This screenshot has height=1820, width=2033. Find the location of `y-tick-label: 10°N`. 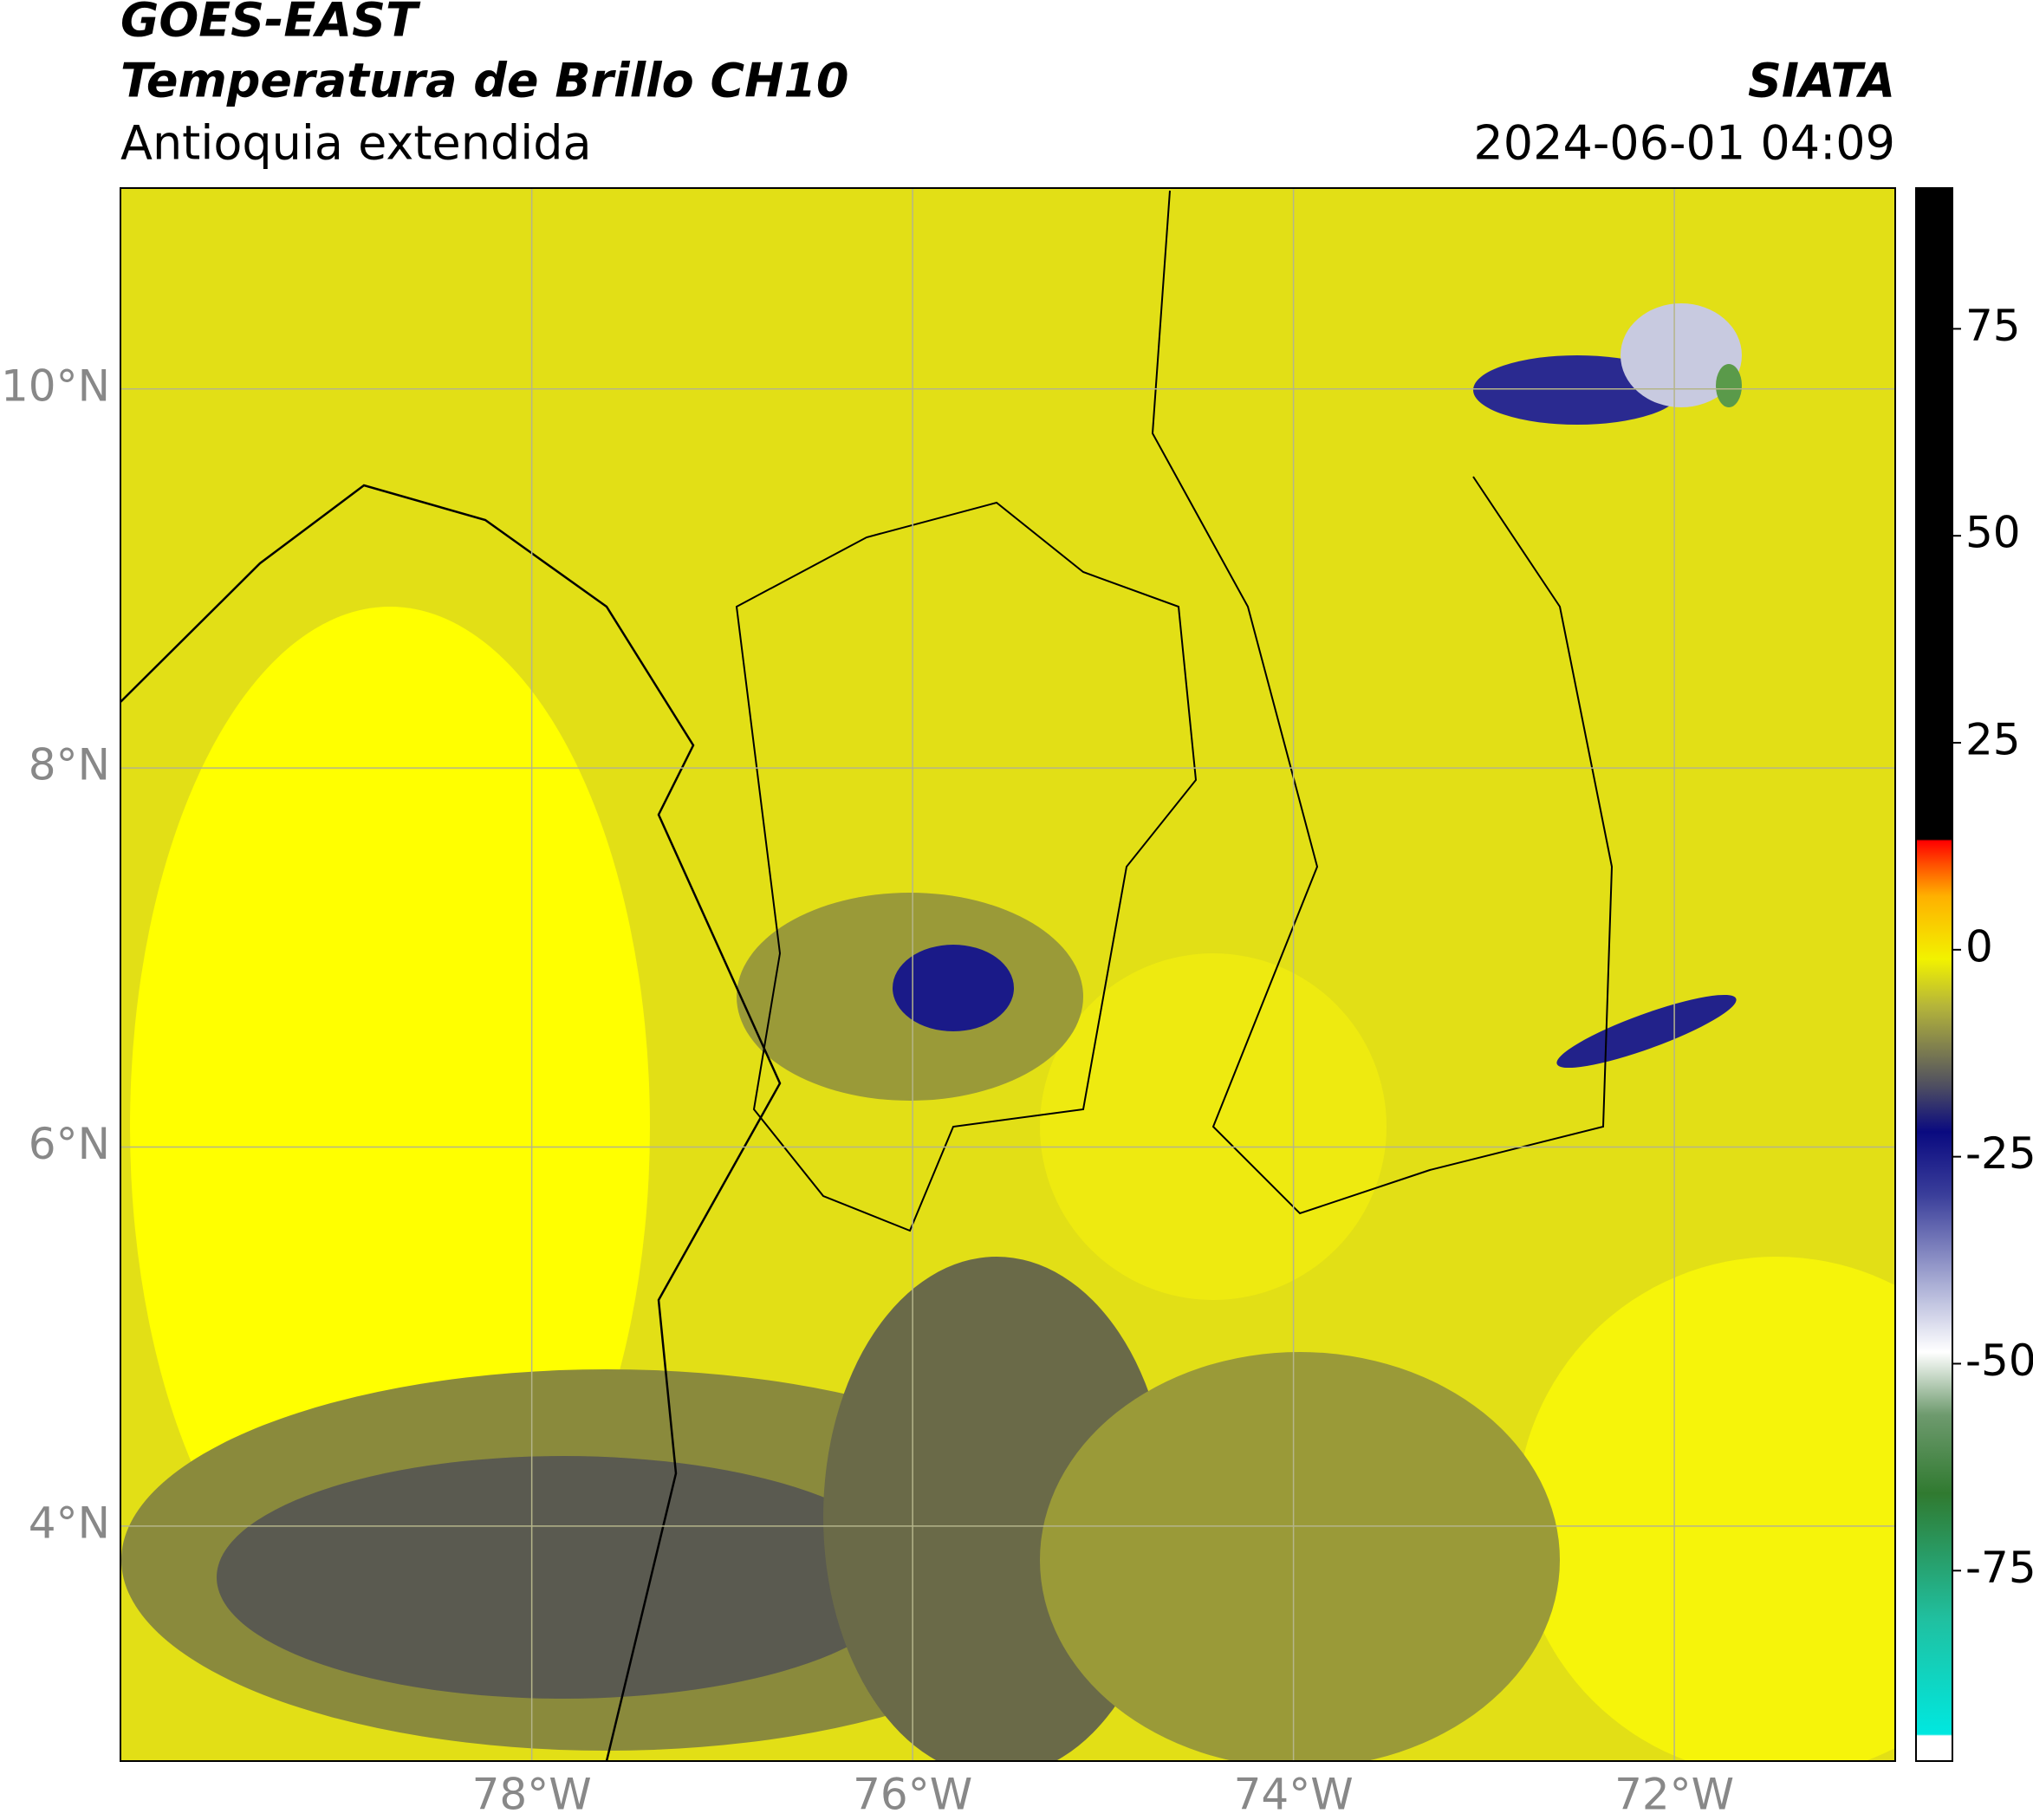

y-tick-label: 10°N is located at coordinates (55, 386).